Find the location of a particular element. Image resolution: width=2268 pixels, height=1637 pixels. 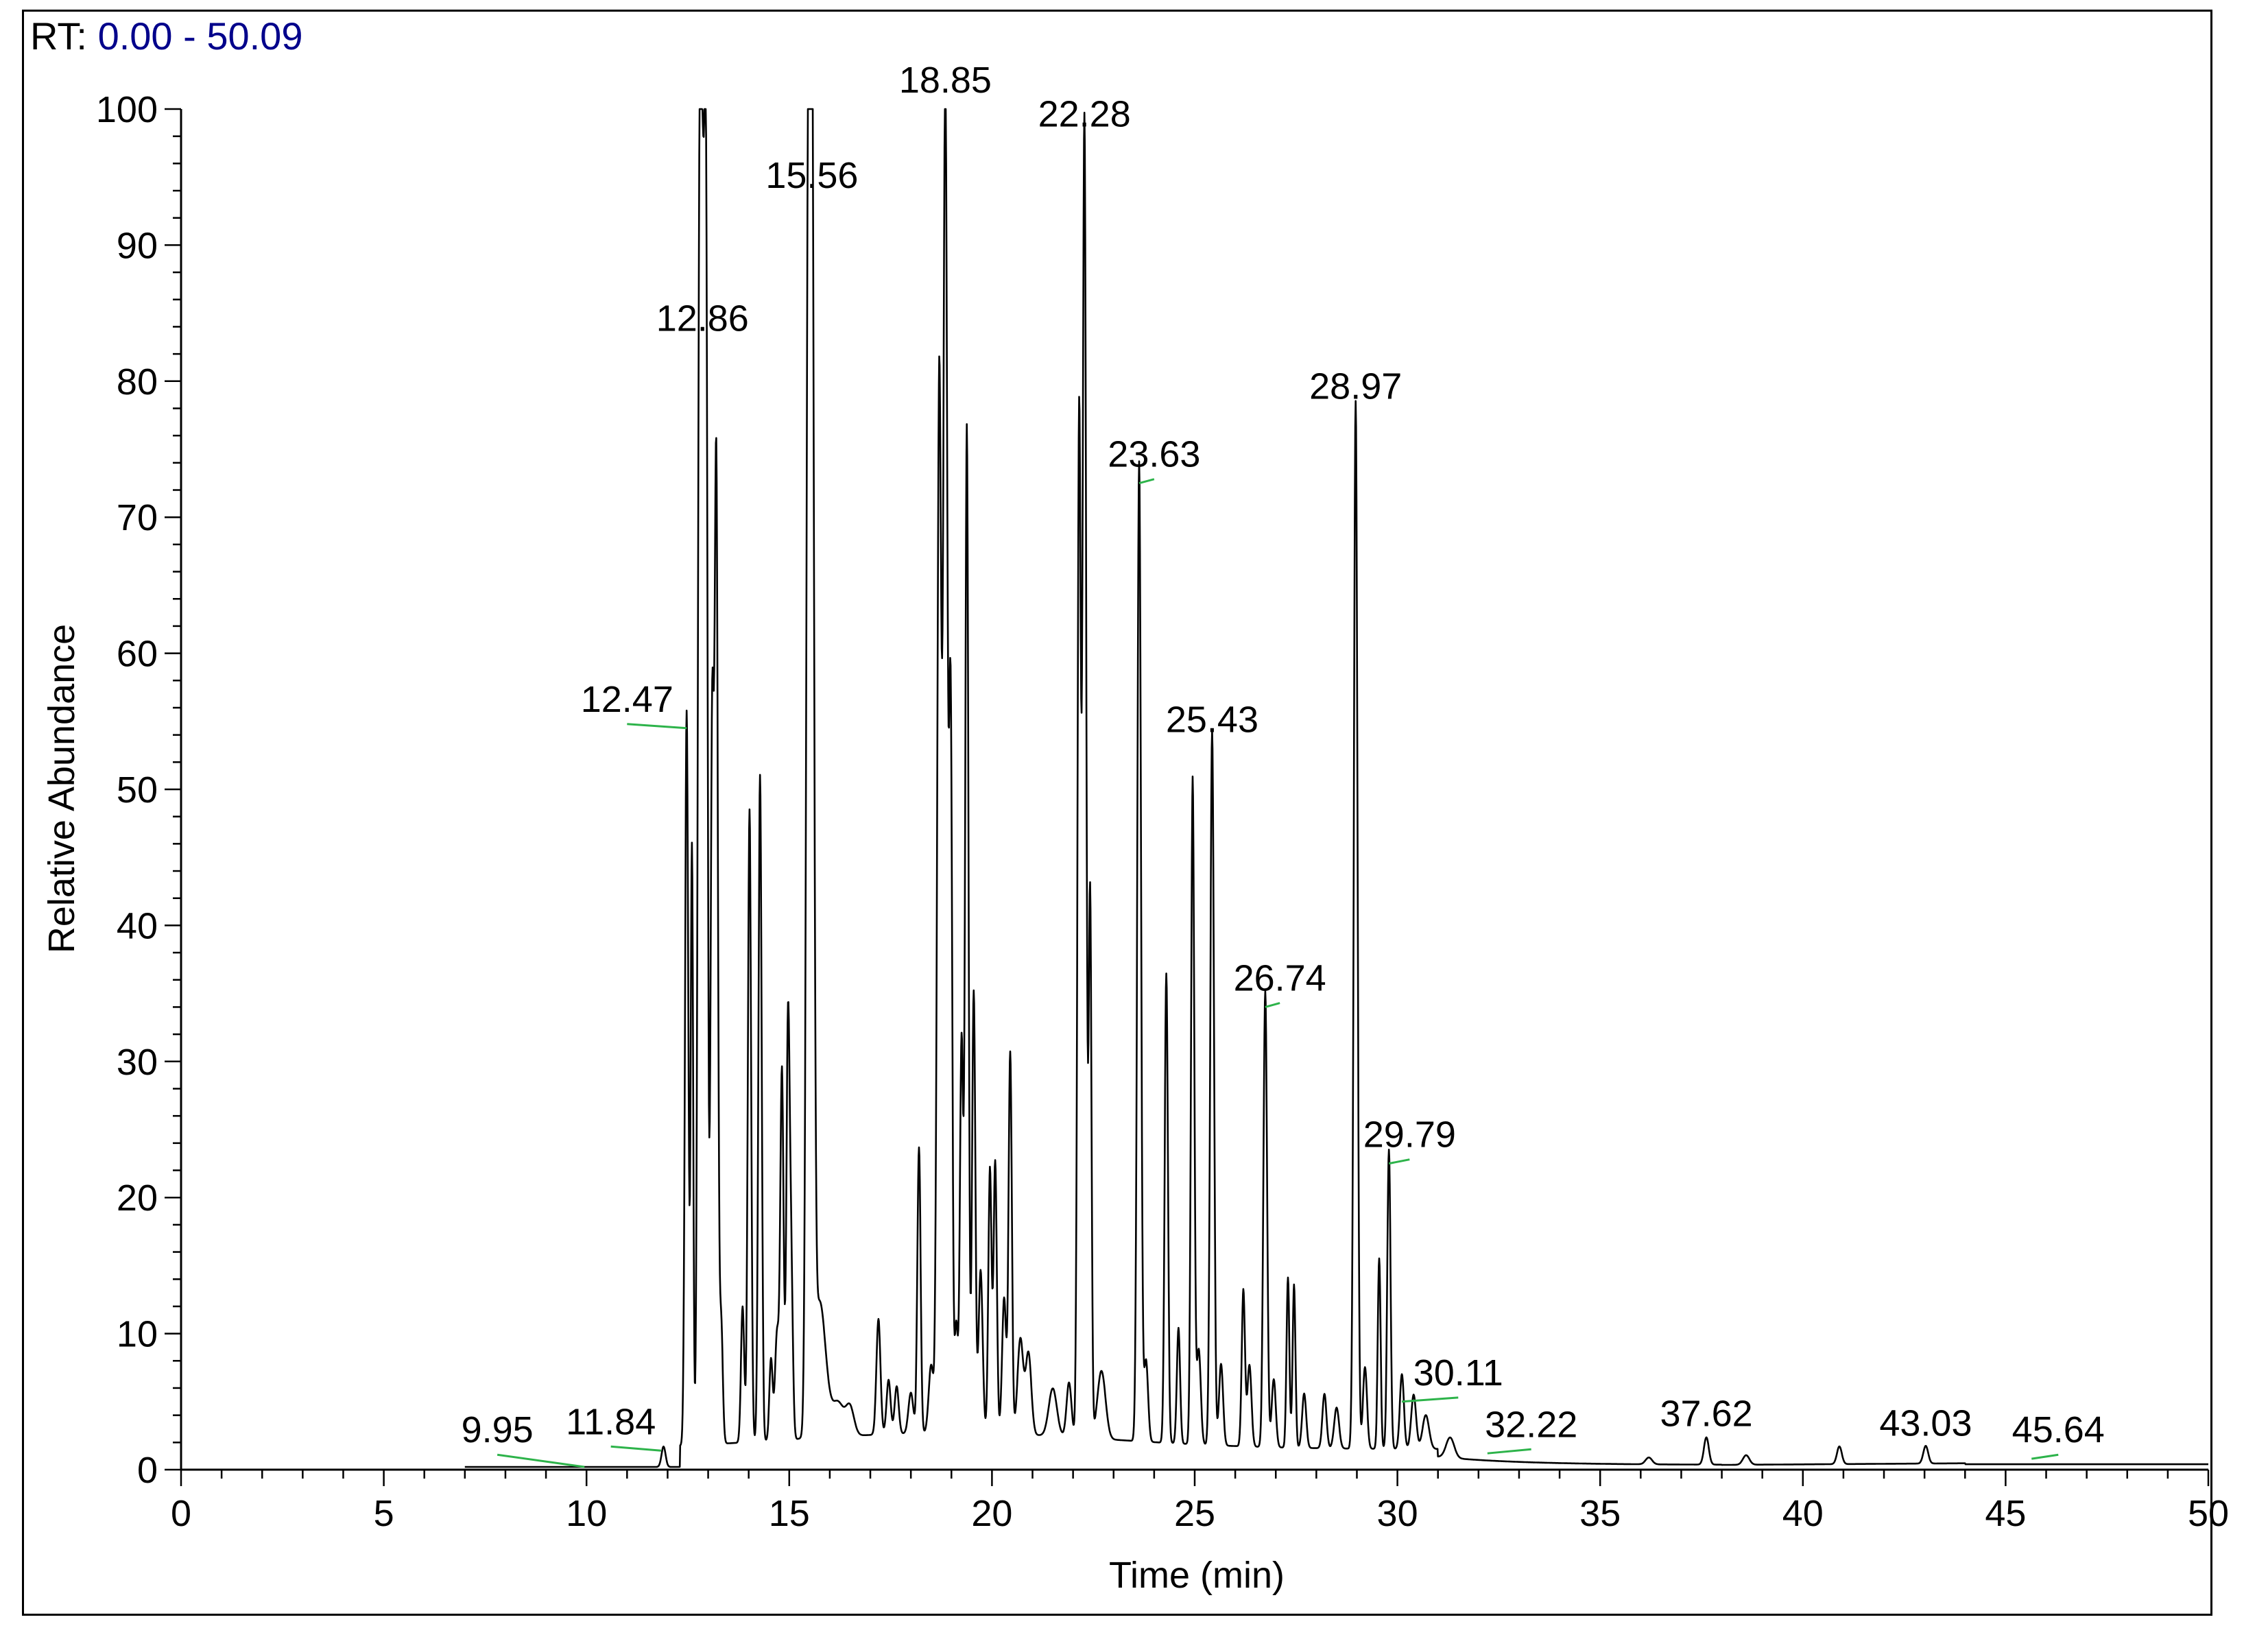

peak-label: 32.22 is located at coordinates (1531, 1424).